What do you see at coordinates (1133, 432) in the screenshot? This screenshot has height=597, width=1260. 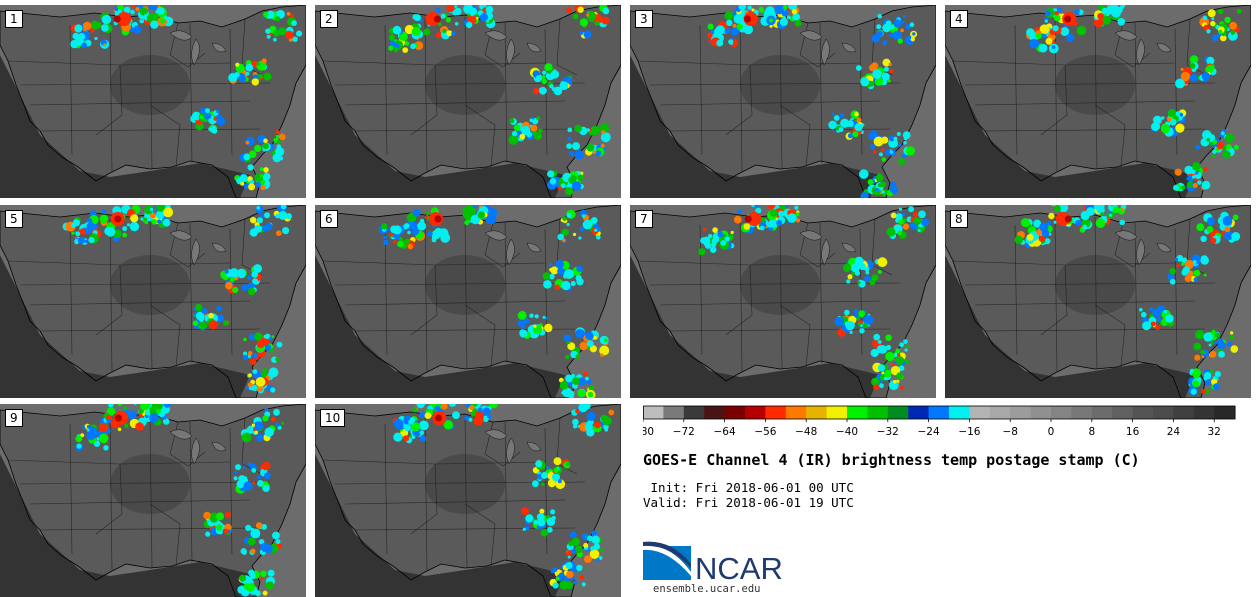 I see `colorbar-tick-label: 16` at bounding box center [1133, 432].